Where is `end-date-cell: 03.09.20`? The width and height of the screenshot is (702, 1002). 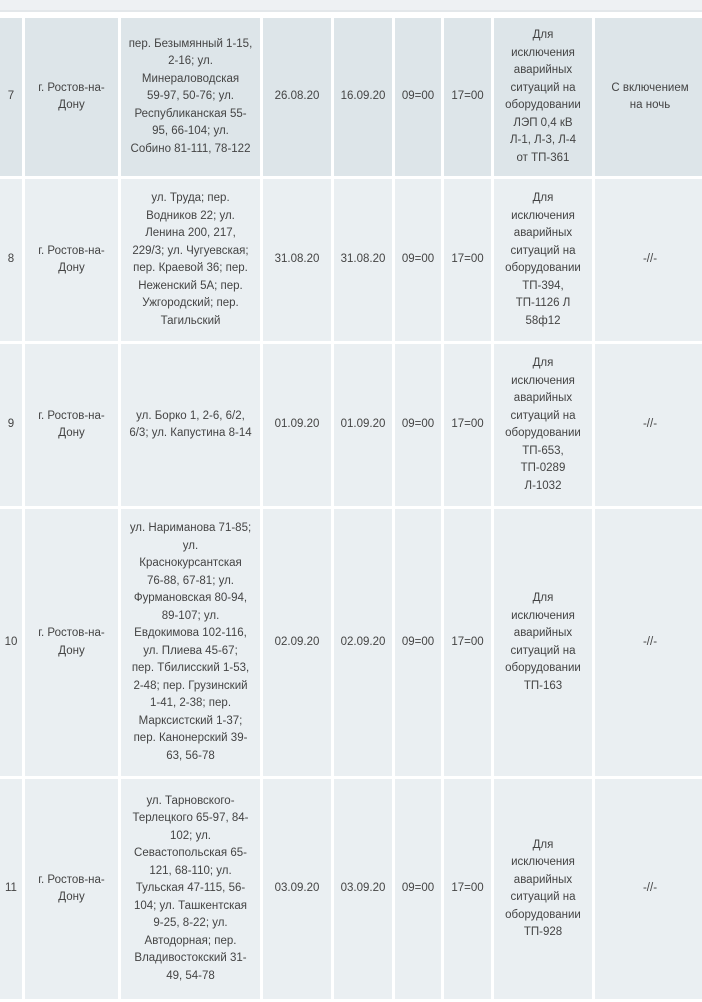 end-date-cell: 03.09.20 is located at coordinates (363, 889).